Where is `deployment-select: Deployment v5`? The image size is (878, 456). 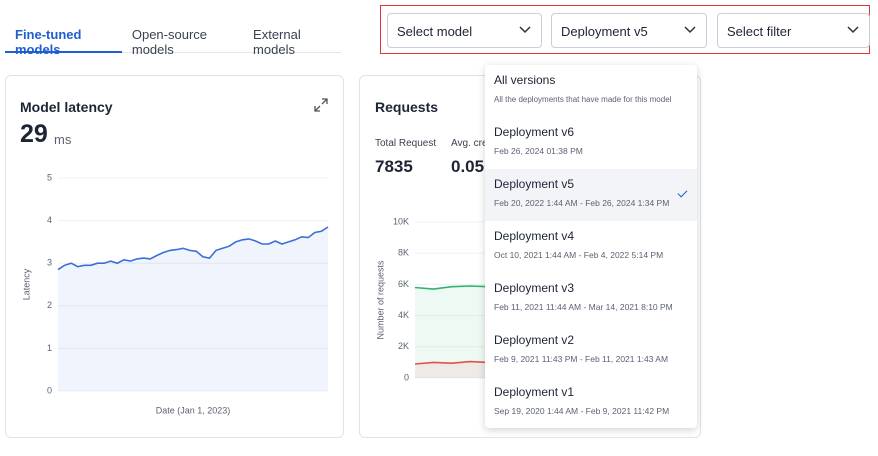
deployment-select: Deployment v5 is located at coordinates (629, 30).